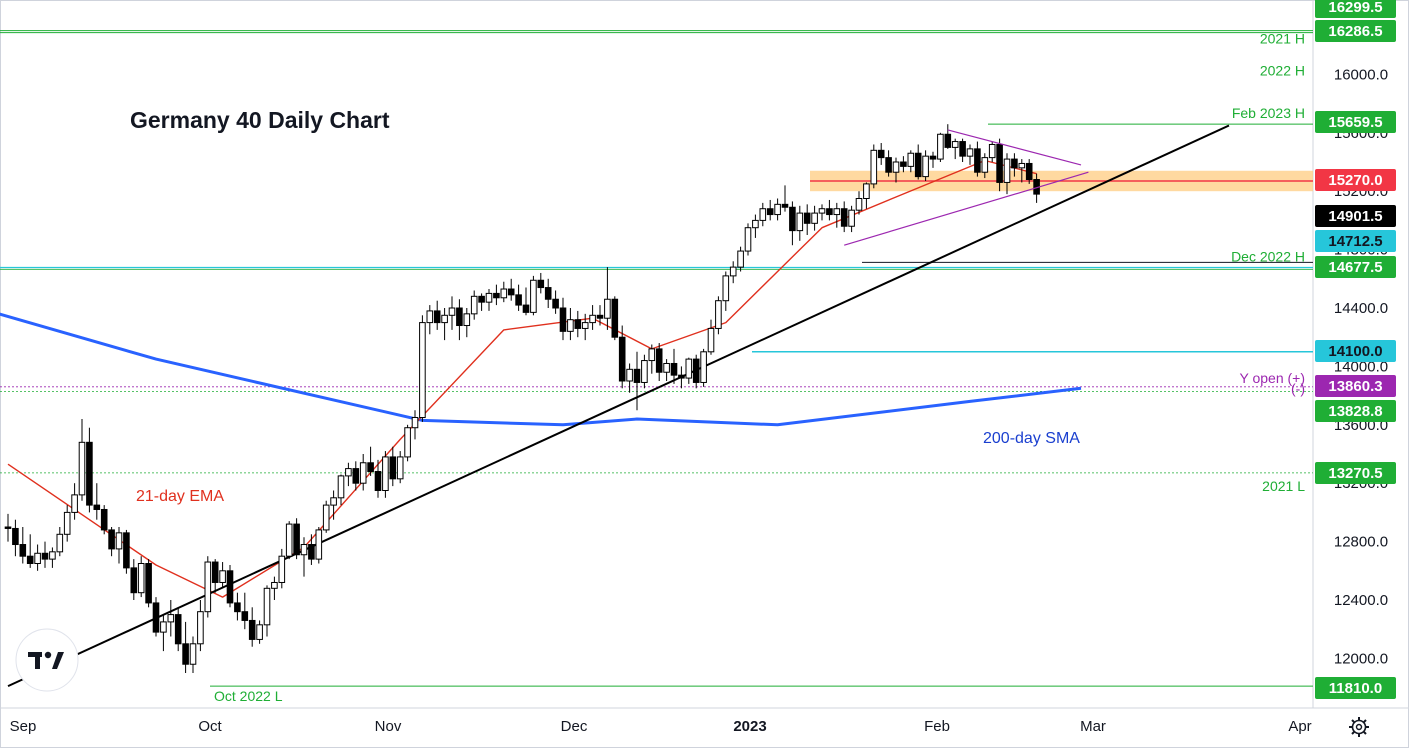  Describe the element at coordinates (1283, 486) in the screenshot. I see `level-label: 2021 L` at that location.